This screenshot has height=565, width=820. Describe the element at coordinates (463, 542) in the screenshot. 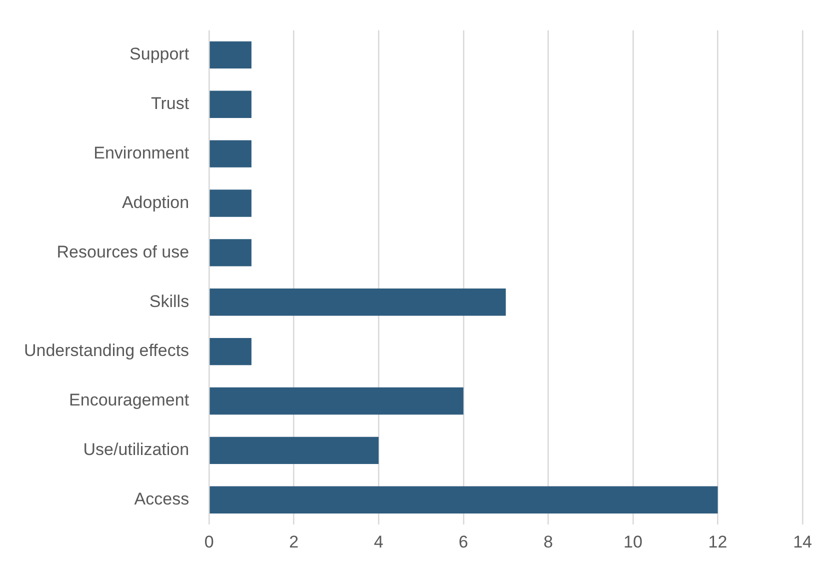

I see `x-tick-label: 6` at that location.